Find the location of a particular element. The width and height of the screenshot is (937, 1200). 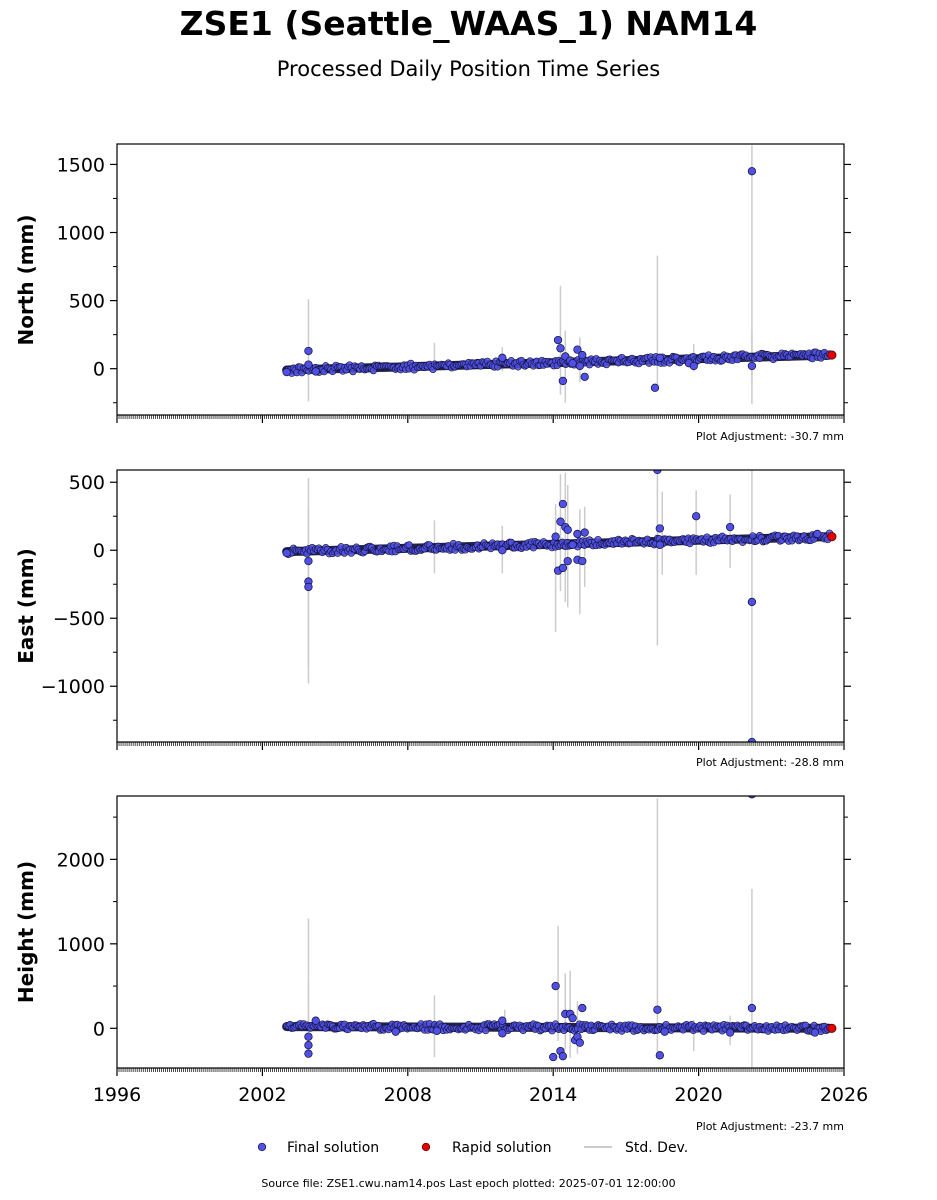

x-tick-label: 2014 is located at coordinates (553, 1095).